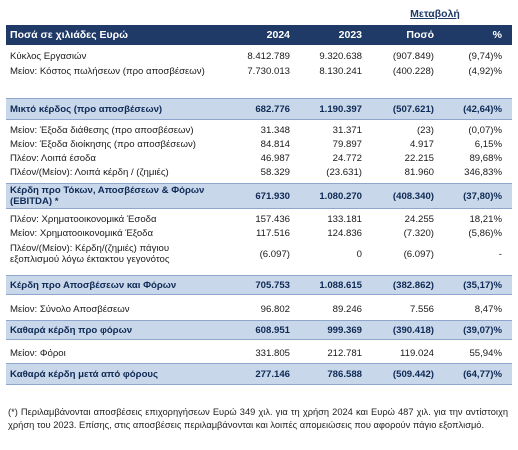 The width and height of the screenshot is (518, 450). What do you see at coordinates (272, 374) in the screenshot?
I see `value-2024: 277.146` at bounding box center [272, 374].